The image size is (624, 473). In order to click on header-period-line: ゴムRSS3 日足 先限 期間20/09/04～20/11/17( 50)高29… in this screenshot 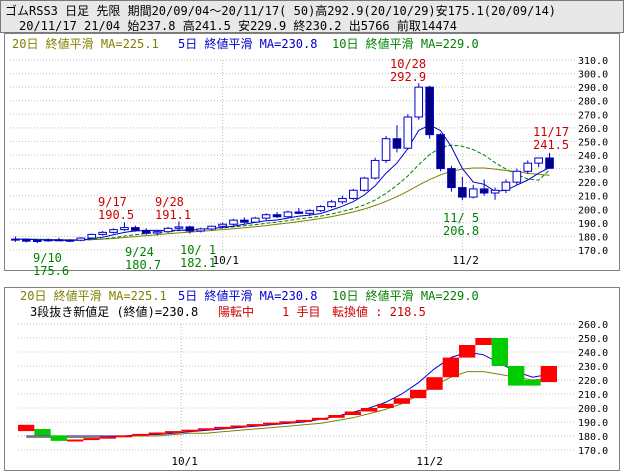, I will do `click(281, 11)`.